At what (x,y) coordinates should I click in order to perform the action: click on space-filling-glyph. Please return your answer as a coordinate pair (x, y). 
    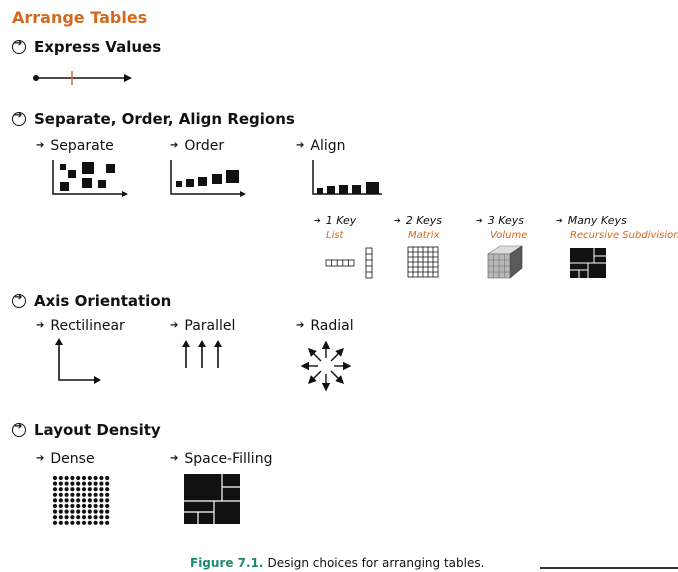
    Looking at the image, I should click on (212, 499).